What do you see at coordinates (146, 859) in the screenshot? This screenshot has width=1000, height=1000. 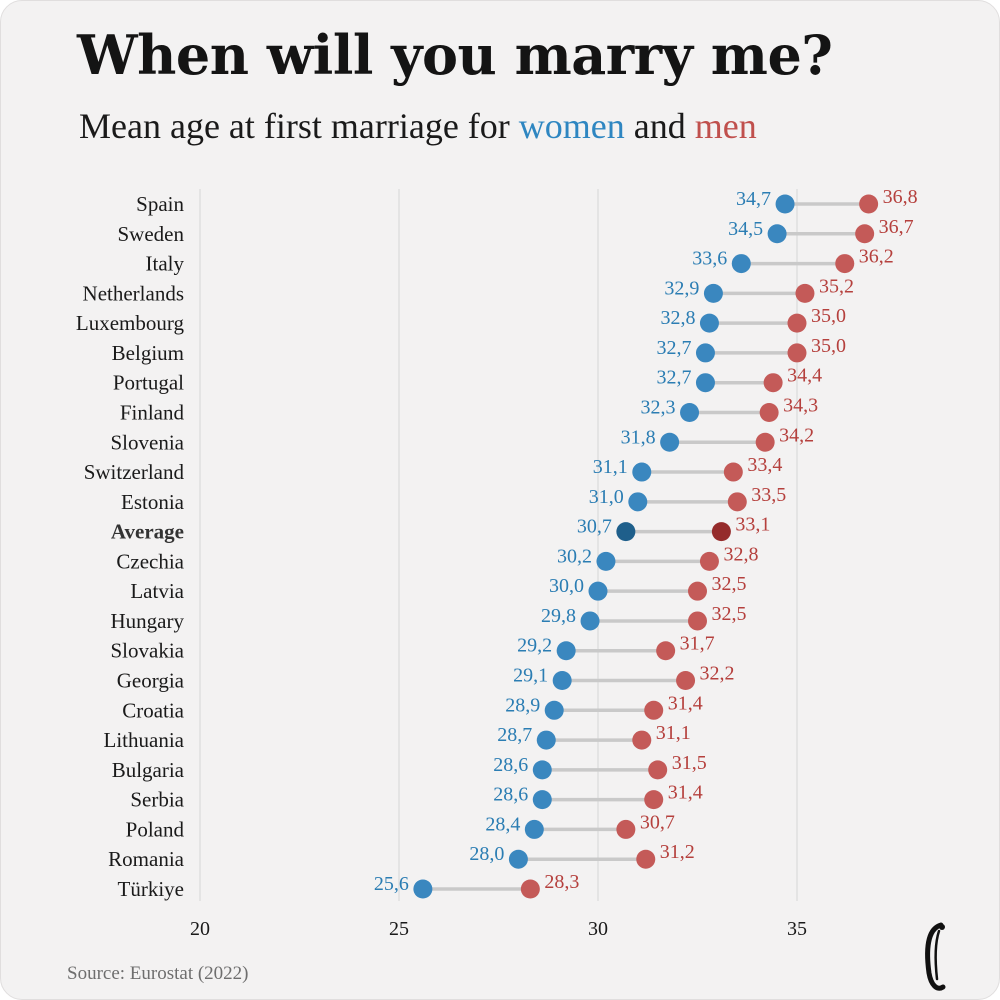 I see `category-label: Romania` at bounding box center [146, 859].